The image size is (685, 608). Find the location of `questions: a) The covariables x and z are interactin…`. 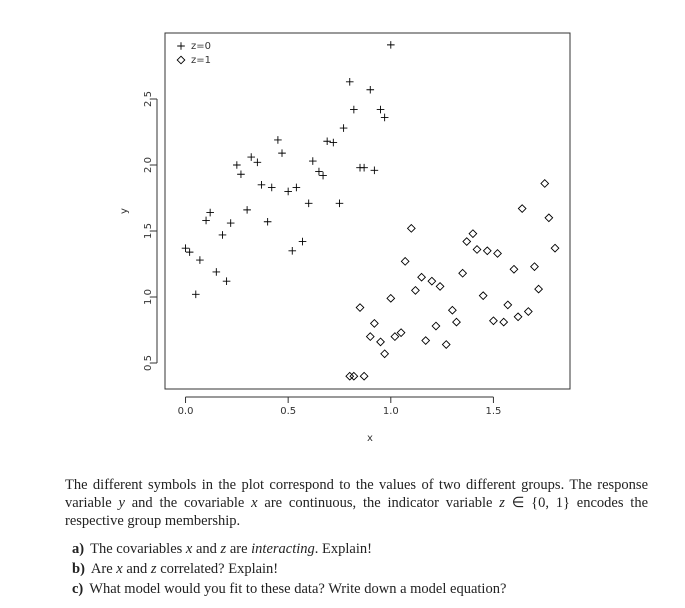

questions: a) The covariables x and z are interactin… is located at coordinates (360, 570).